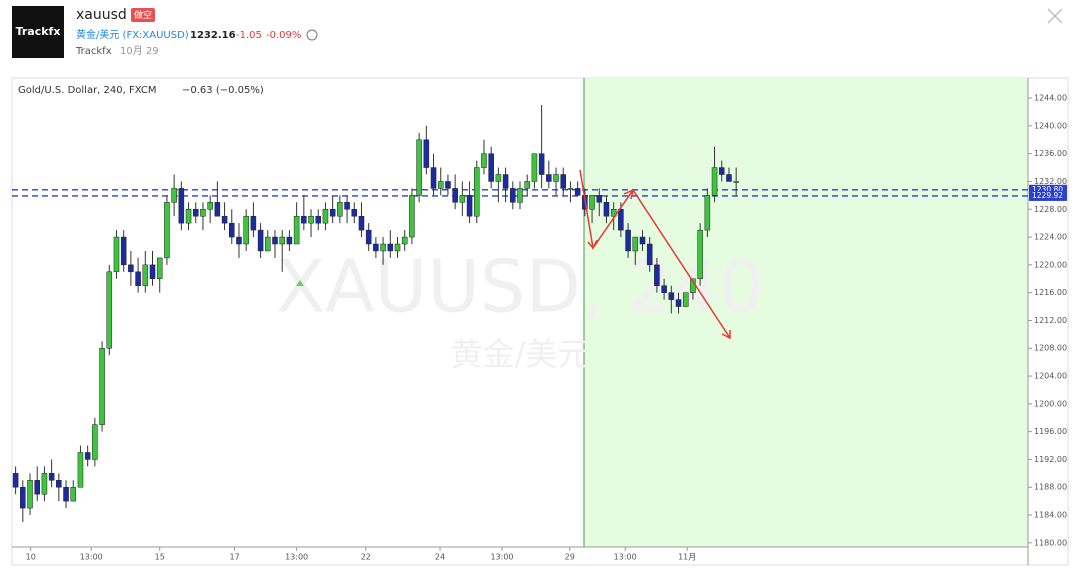  What do you see at coordinates (312, 35) in the screenshot?
I see `alarm-icon` at bounding box center [312, 35].